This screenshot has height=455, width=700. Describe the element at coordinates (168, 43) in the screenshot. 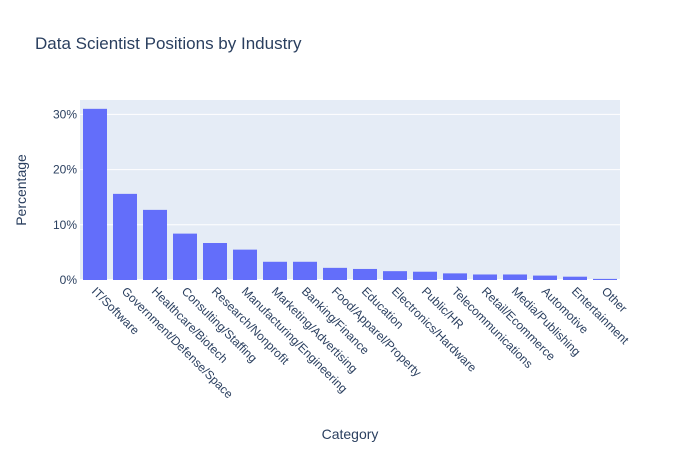

I see `chart-title: Data Scientist Positions by Industry` at that location.